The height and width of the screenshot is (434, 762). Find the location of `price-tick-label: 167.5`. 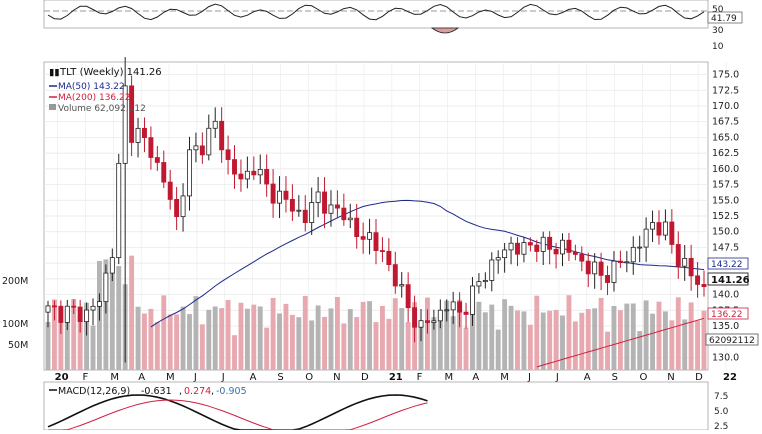

price-tick-label: 167.5 is located at coordinates (725, 122).